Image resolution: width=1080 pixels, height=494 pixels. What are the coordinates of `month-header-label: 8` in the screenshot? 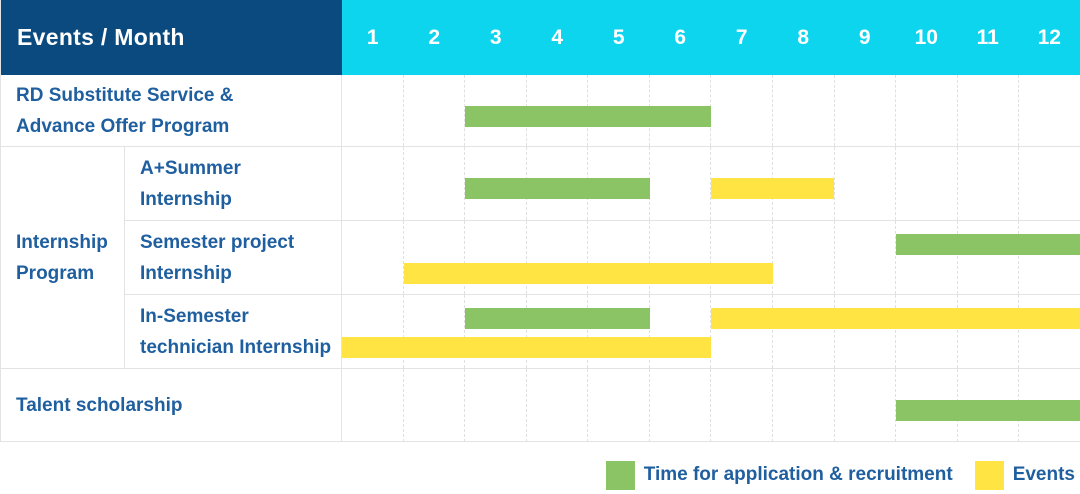 It's located at (803, 37).